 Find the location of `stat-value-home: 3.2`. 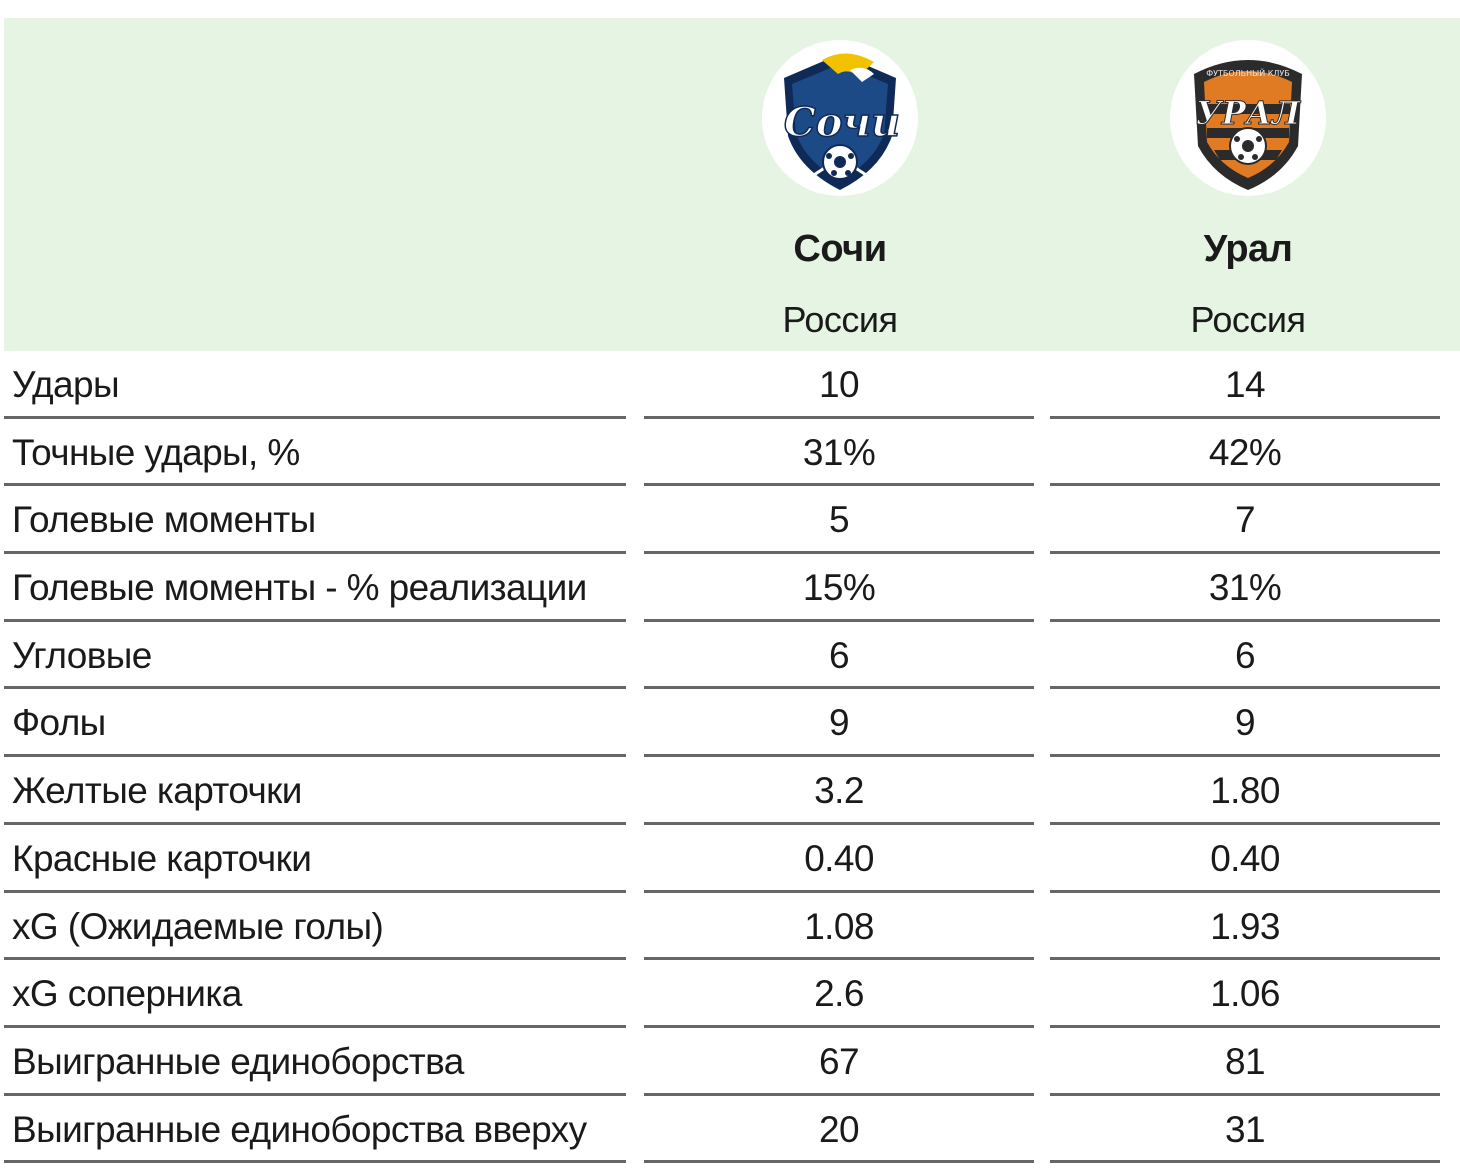

stat-value-home: 3.2 is located at coordinates (839, 791).